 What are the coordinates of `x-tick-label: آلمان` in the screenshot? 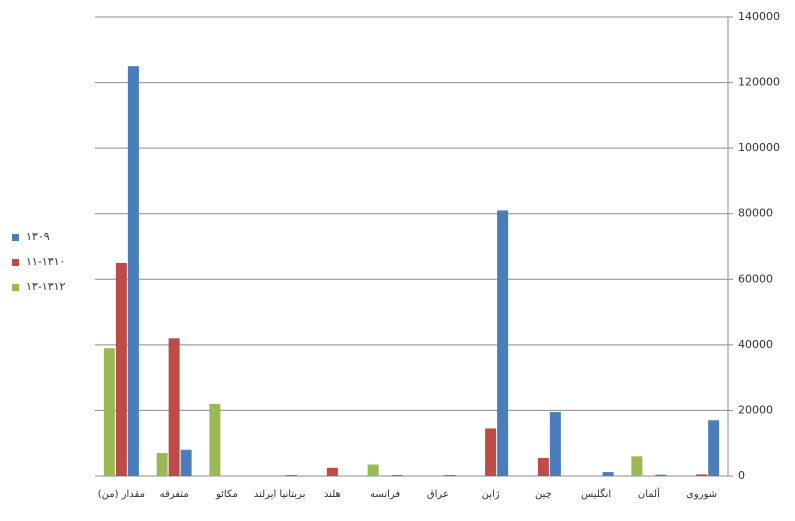 It's located at (649, 493).